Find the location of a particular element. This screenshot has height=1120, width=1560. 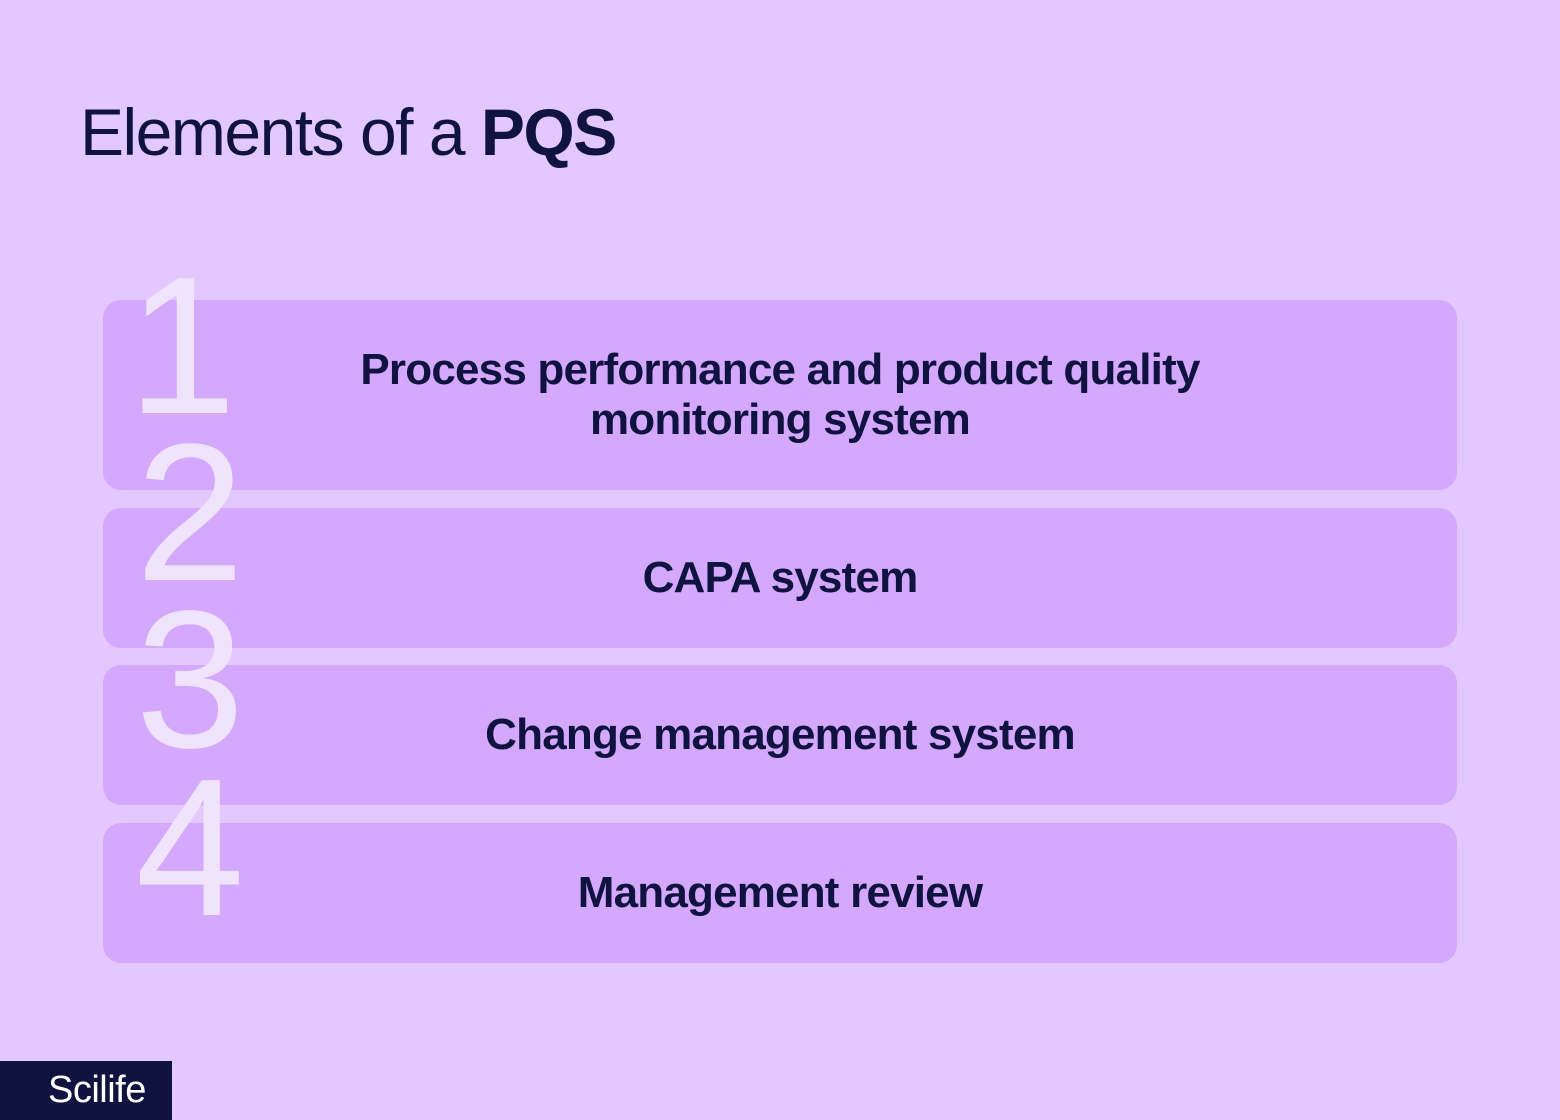

title-text: Elements of a is located at coordinates (280, 132).